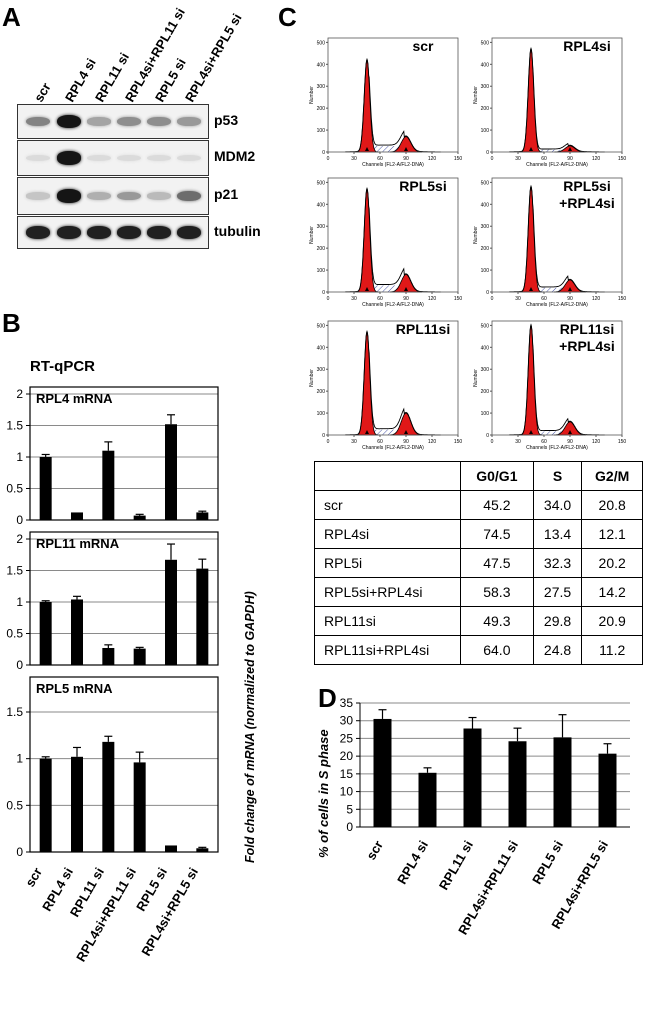 Image resolution: width=650 pixels, height=1023 pixels. I want to click on histogram-label: RPL4si, so click(587, 46).